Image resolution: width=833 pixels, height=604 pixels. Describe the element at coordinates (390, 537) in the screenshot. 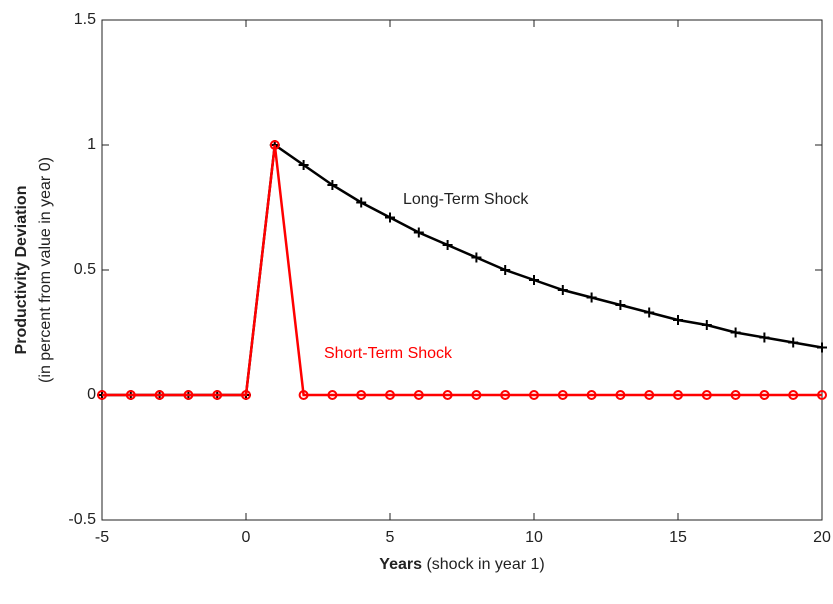

I see `x-tick-label: 5` at that location.